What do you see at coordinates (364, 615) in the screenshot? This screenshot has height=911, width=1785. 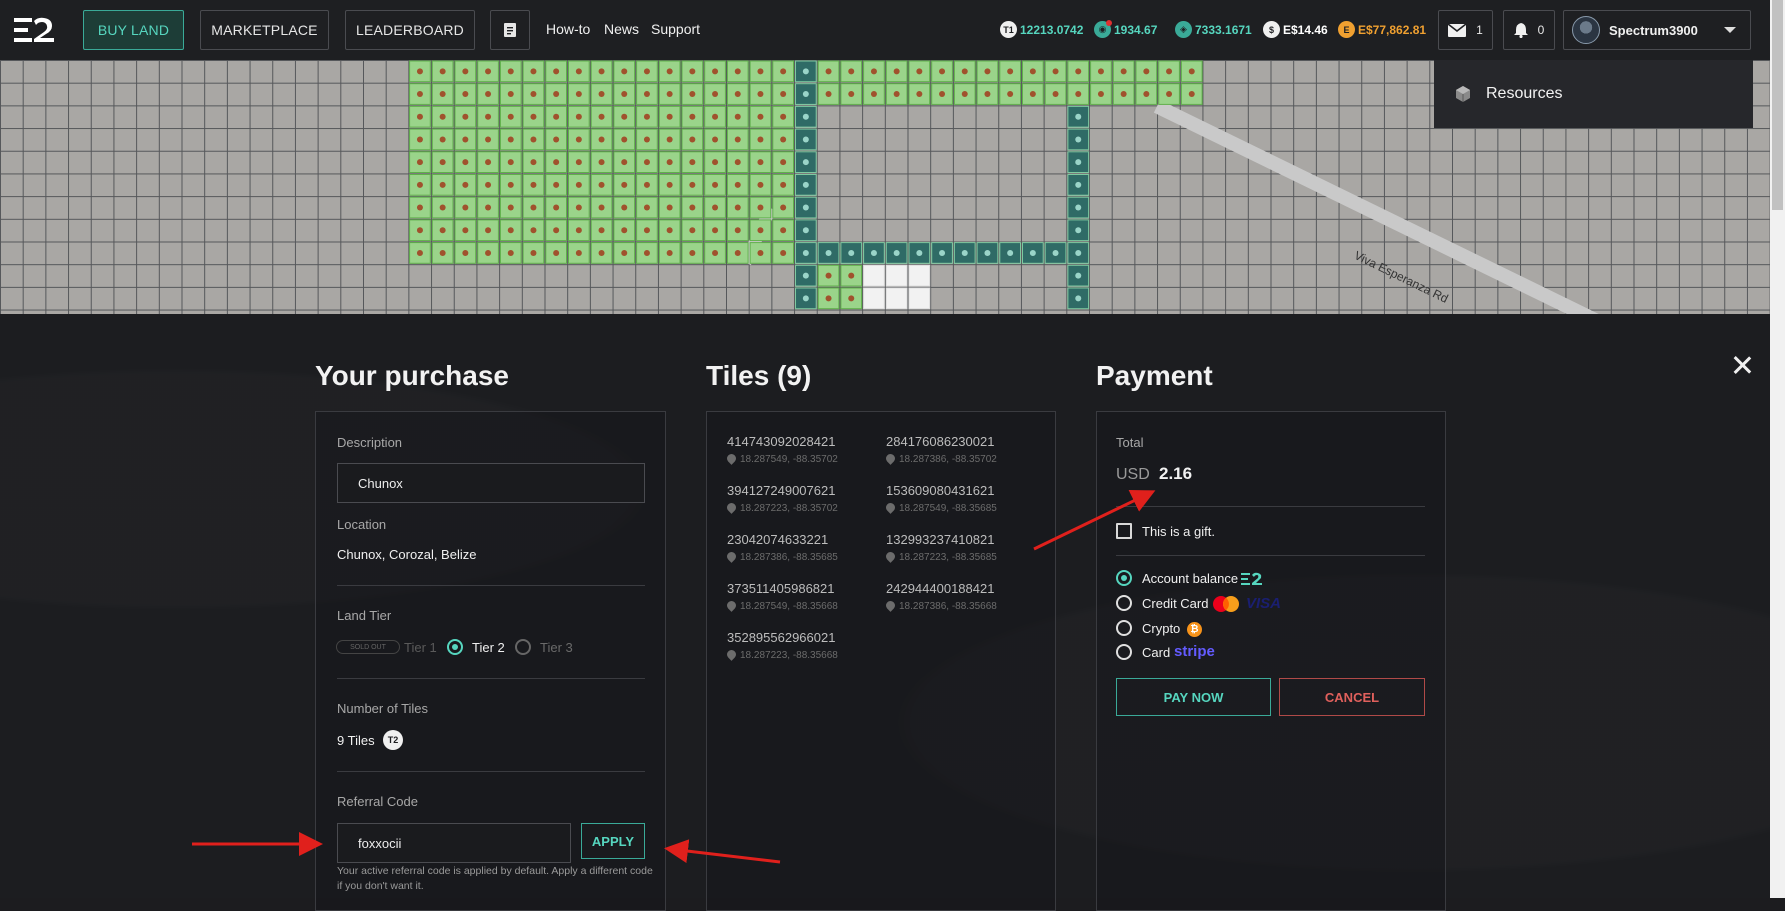 I see `land-tier-label: Land Tier` at bounding box center [364, 615].